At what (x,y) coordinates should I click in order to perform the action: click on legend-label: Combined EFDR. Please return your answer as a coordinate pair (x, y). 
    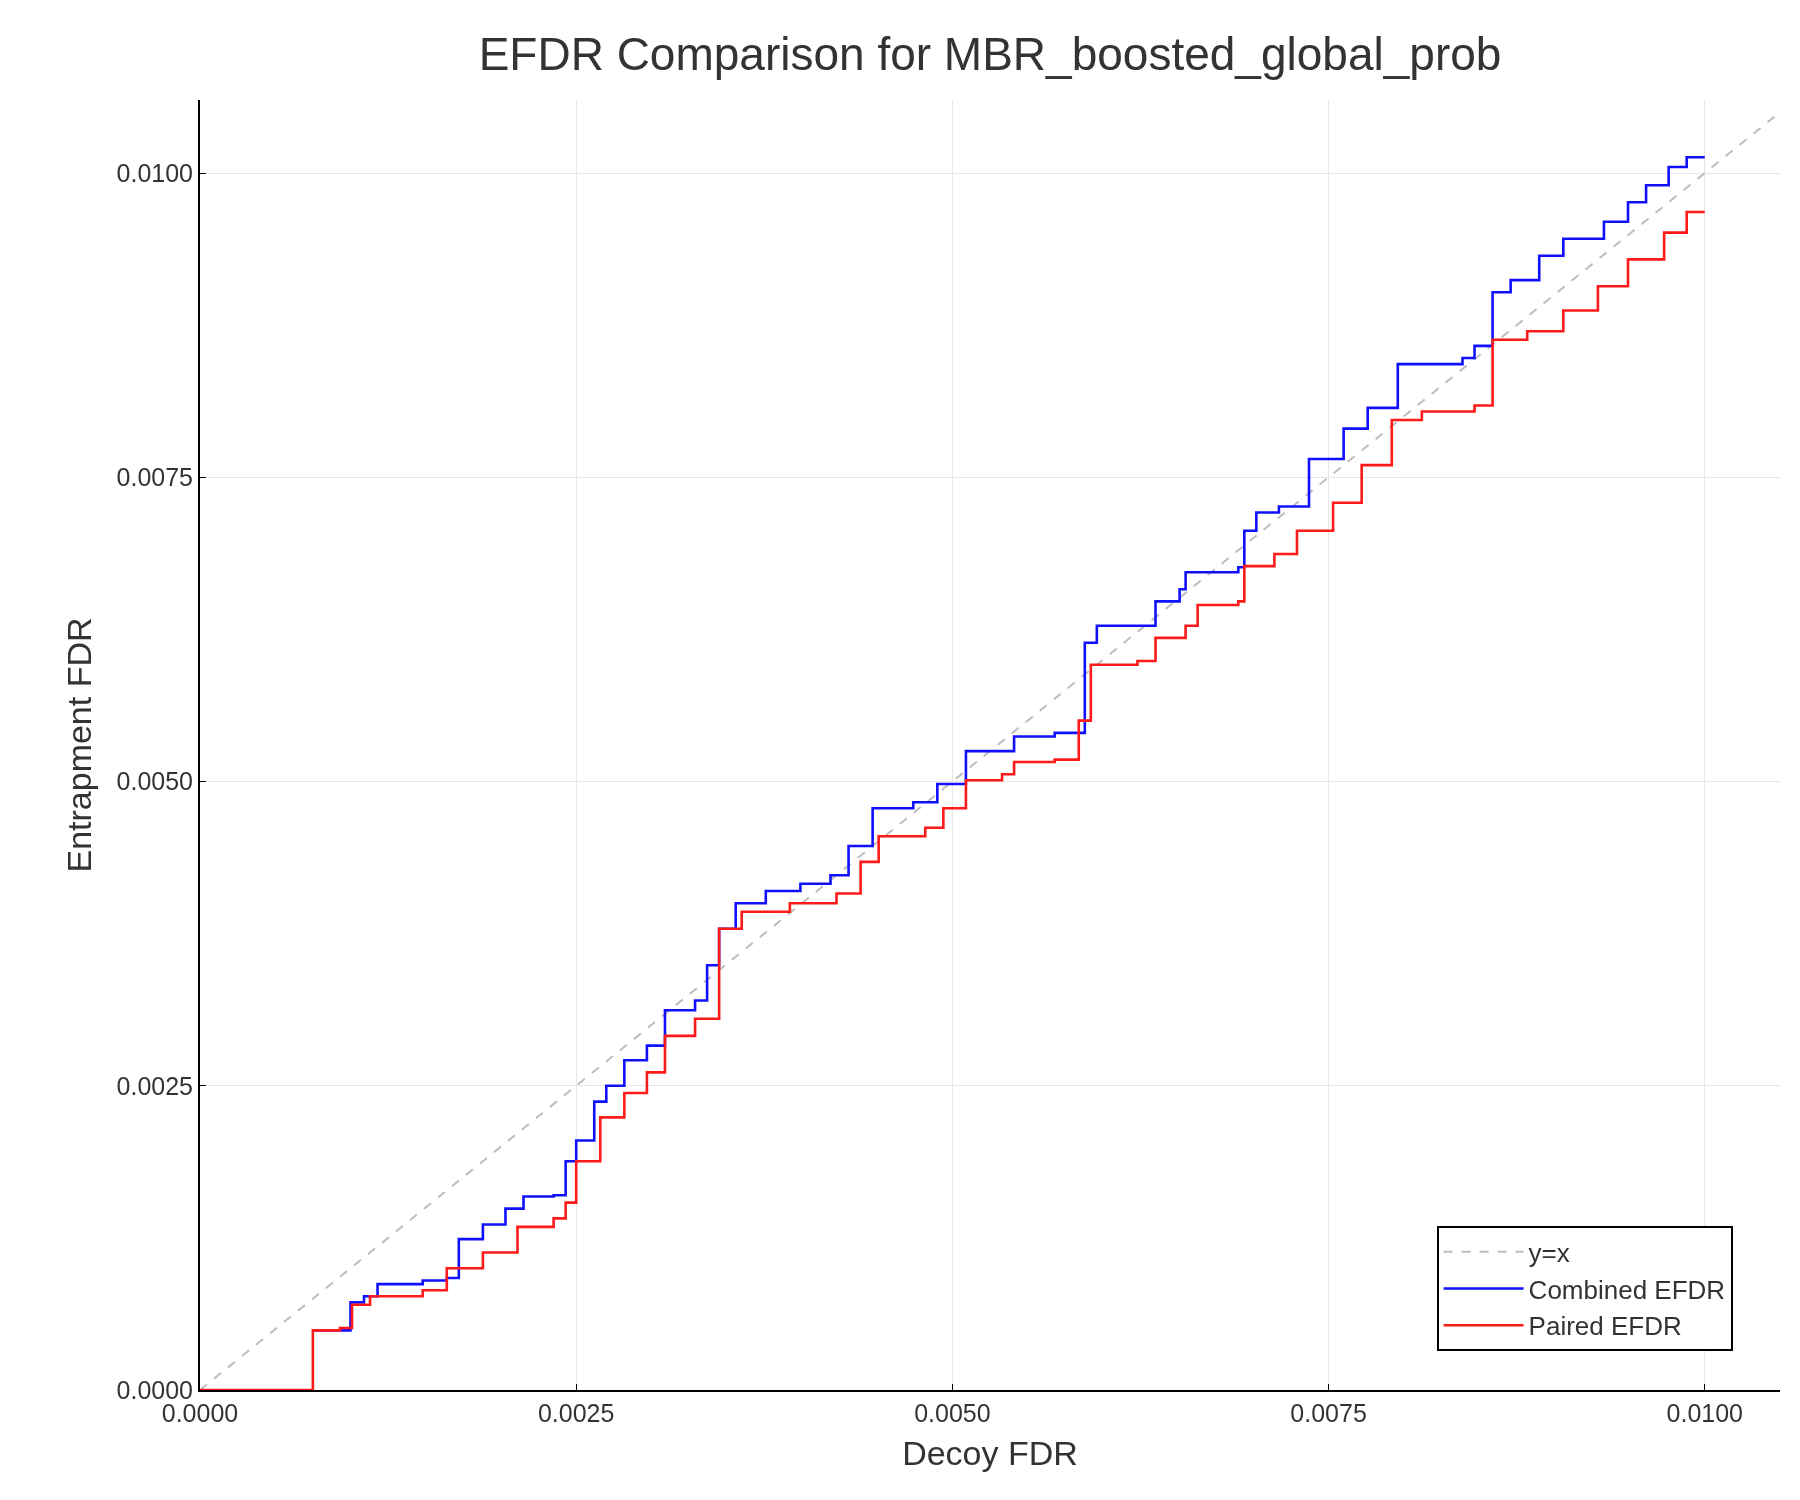
    Looking at the image, I should click on (1627, 1289).